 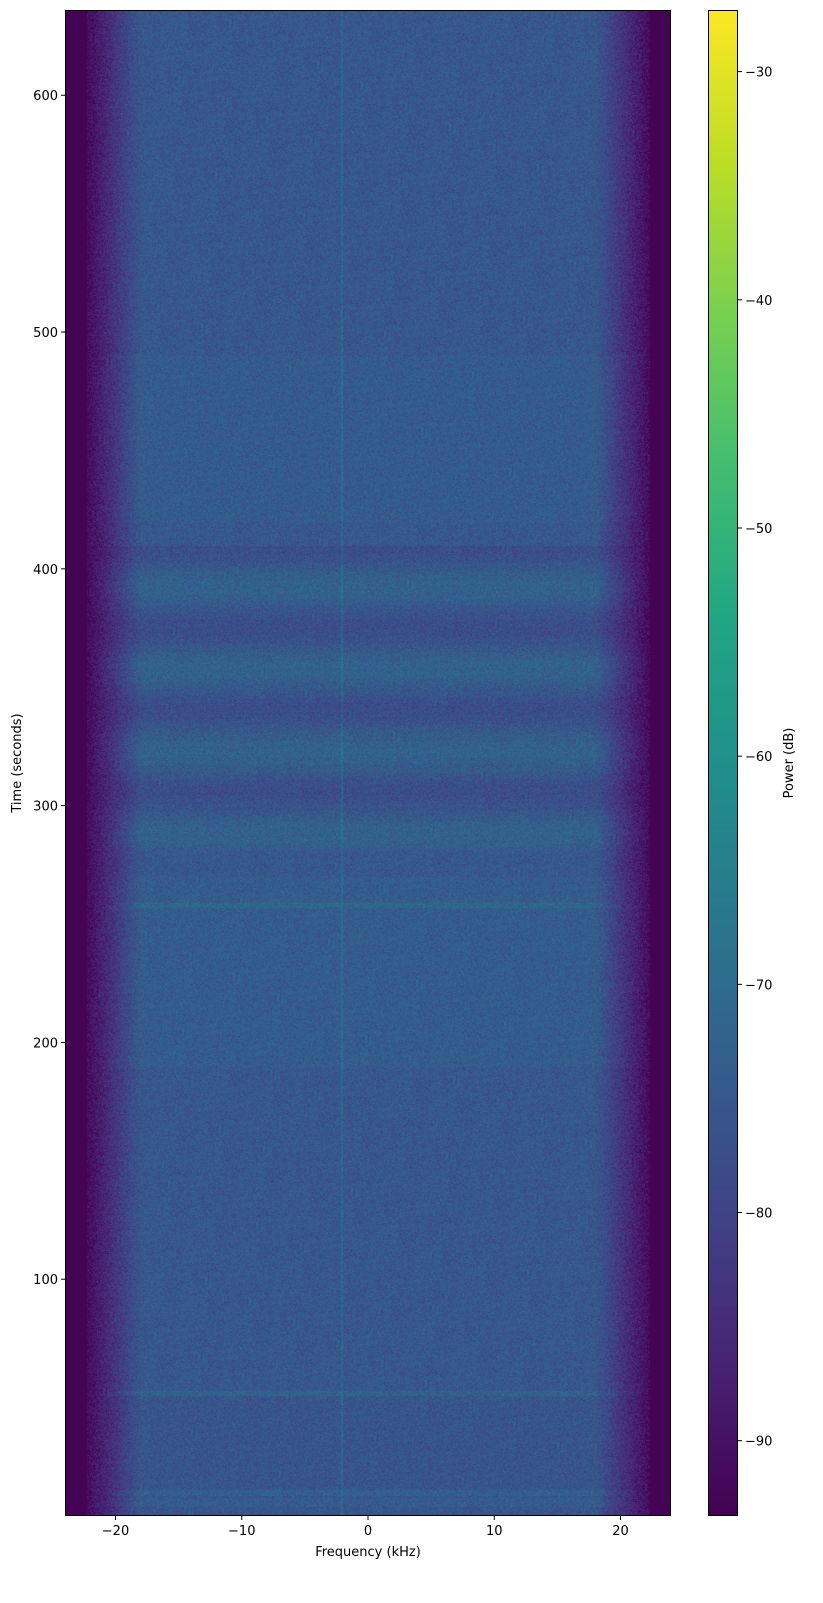 I want to click on colorbar-tick-label: −70, so click(x=758, y=985).